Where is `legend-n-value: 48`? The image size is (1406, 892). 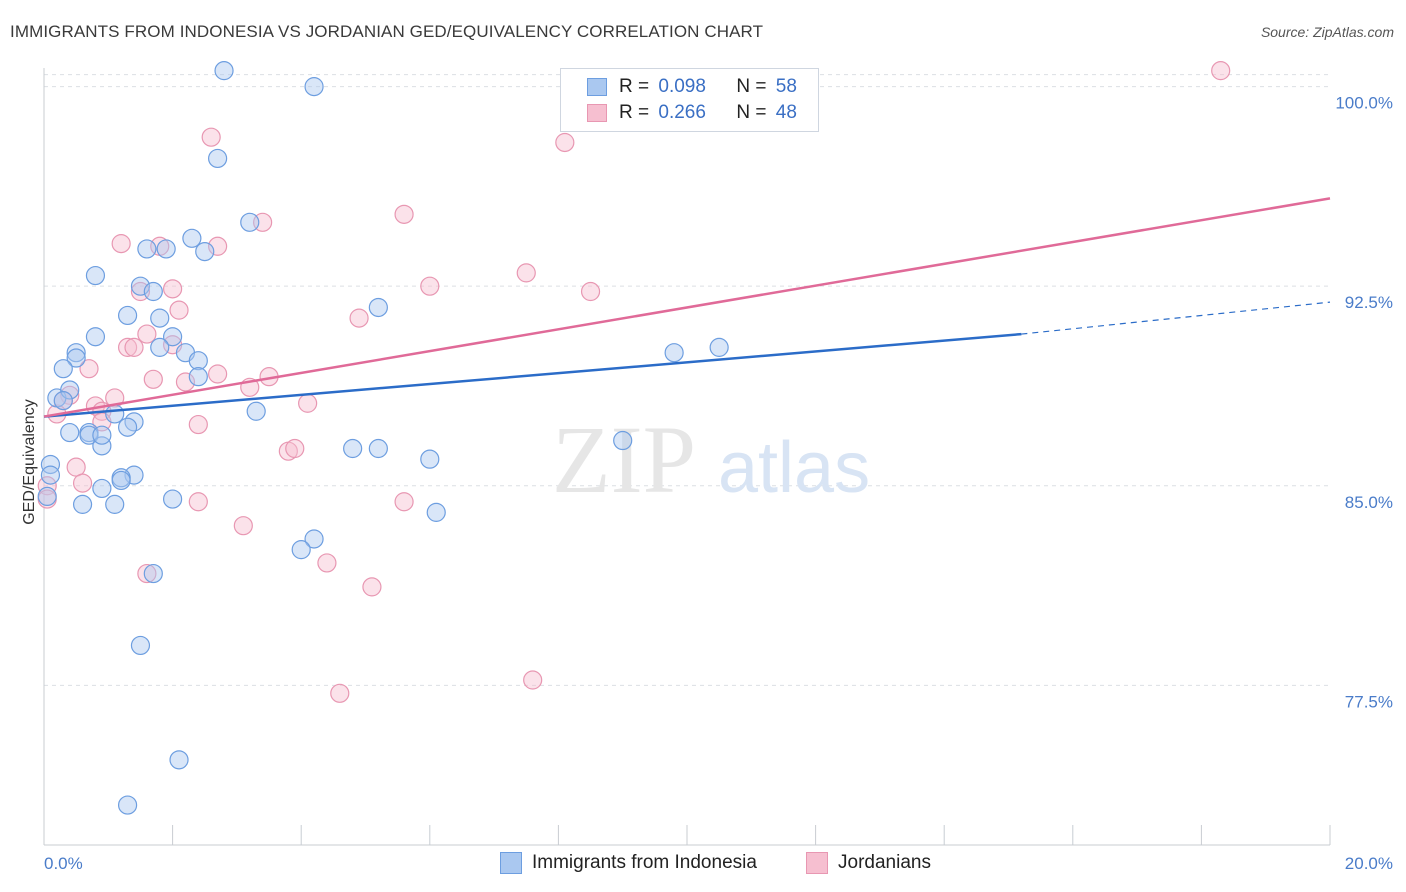 legend-n-value: 48 is located at coordinates (786, 112).